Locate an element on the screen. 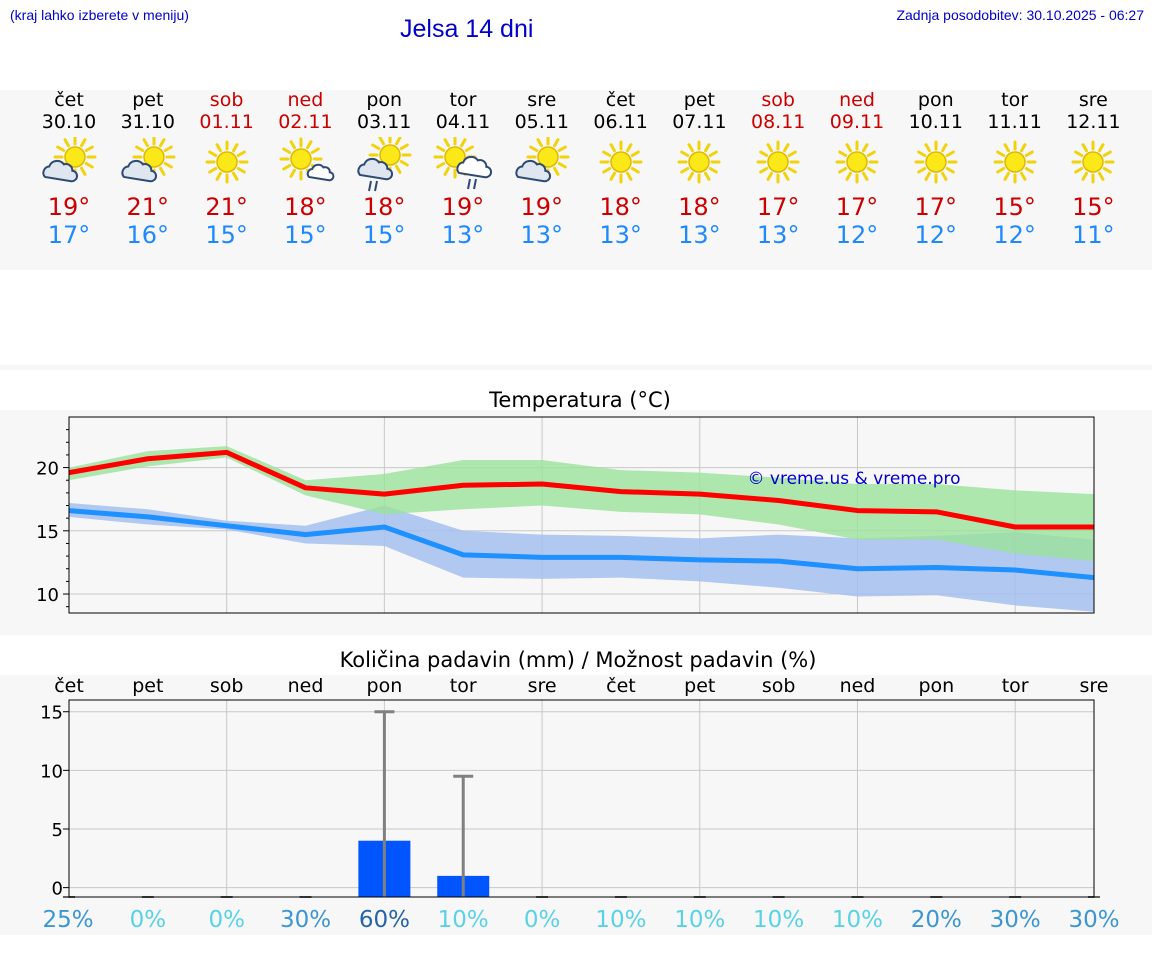  precip-probability: 60% is located at coordinates (384, 920).